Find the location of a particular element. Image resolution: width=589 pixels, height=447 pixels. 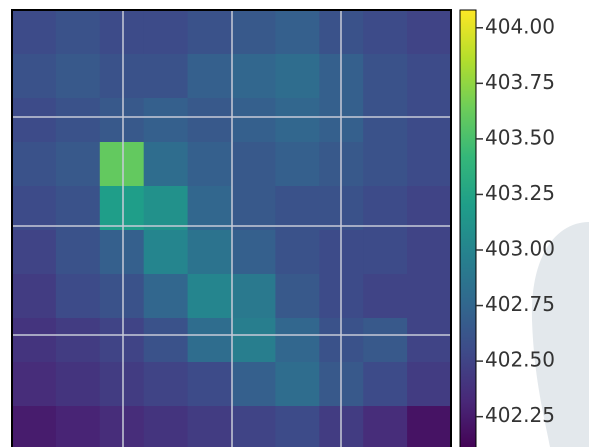

colorbar-tick-label: 403.75 is located at coordinates (520, 82).